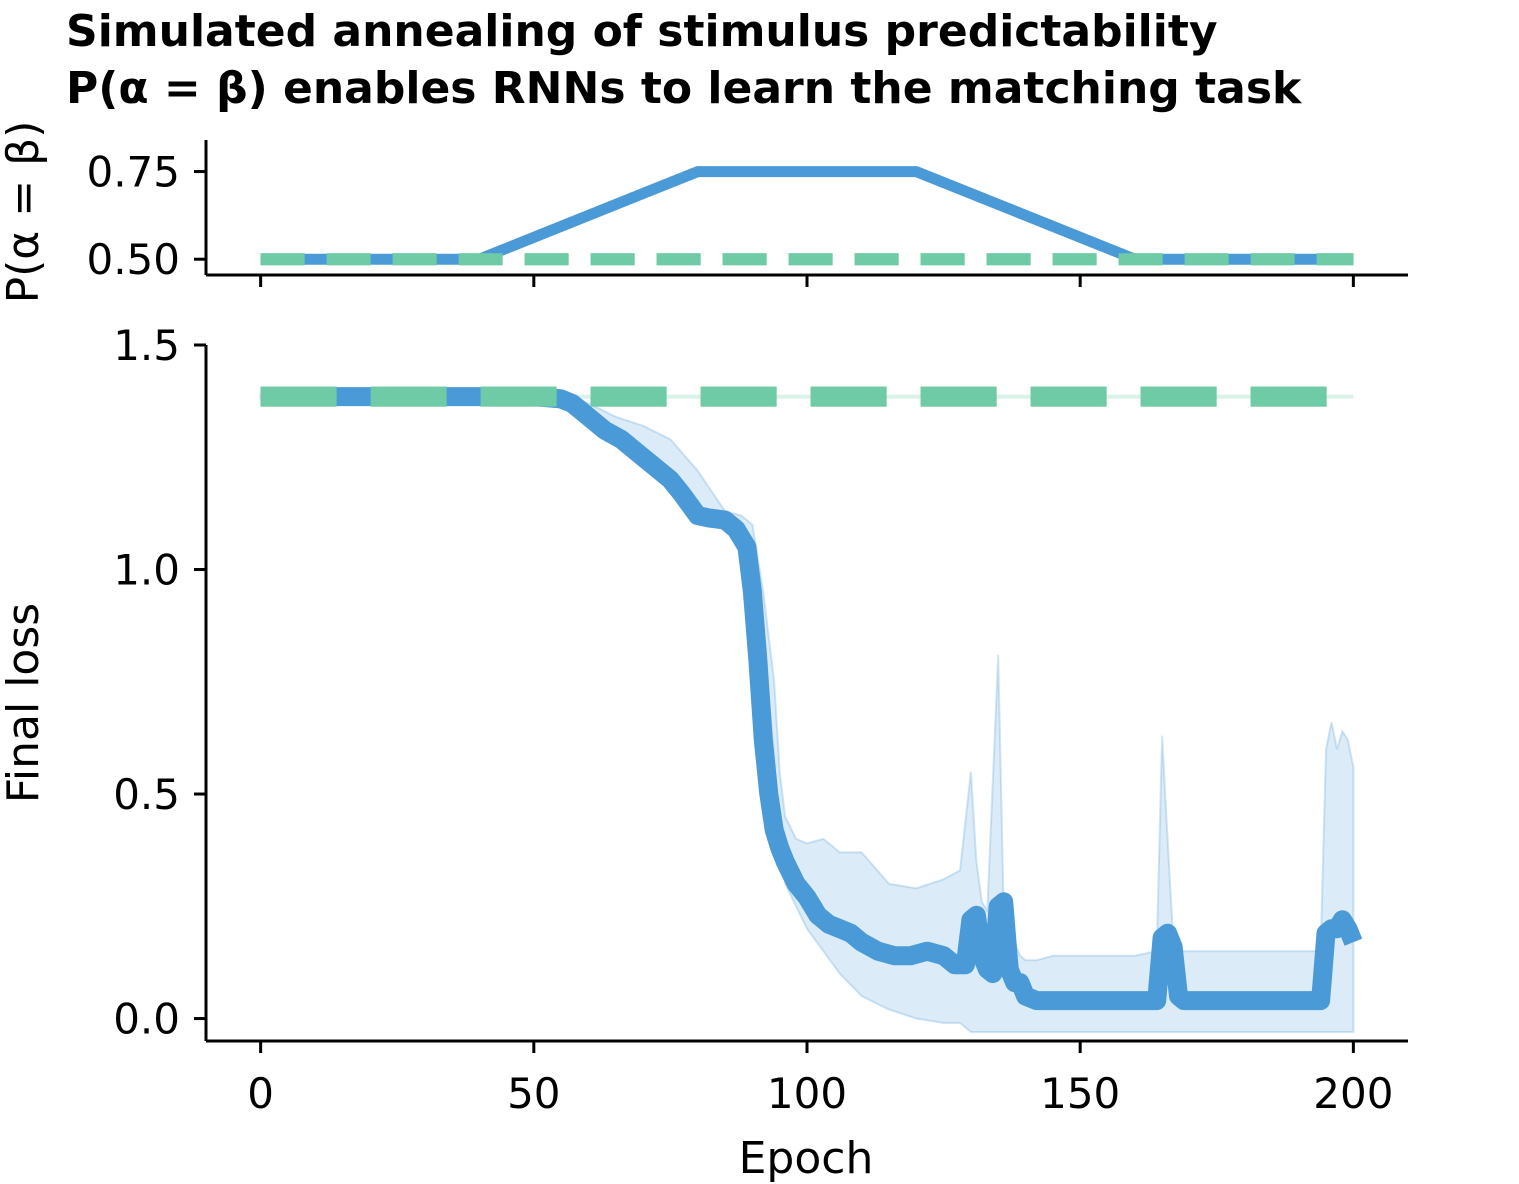  Describe the element at coordinates (146, 570) in the screenshot. I see `bottom-y-tick-label: 1.0` at that location.